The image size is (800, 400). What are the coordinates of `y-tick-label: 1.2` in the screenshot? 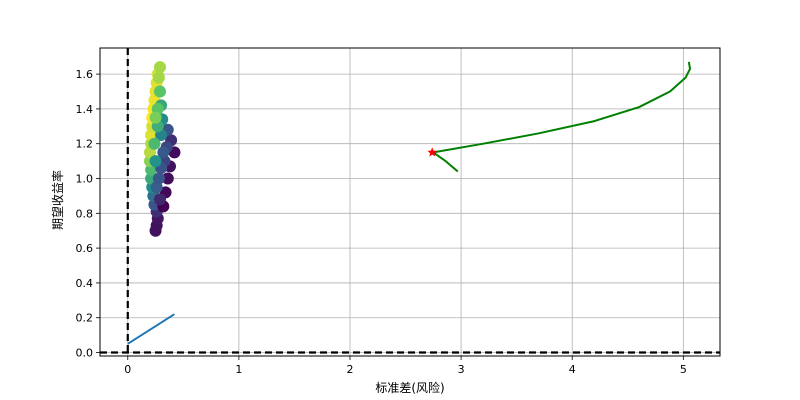 It's located at (85, 144).